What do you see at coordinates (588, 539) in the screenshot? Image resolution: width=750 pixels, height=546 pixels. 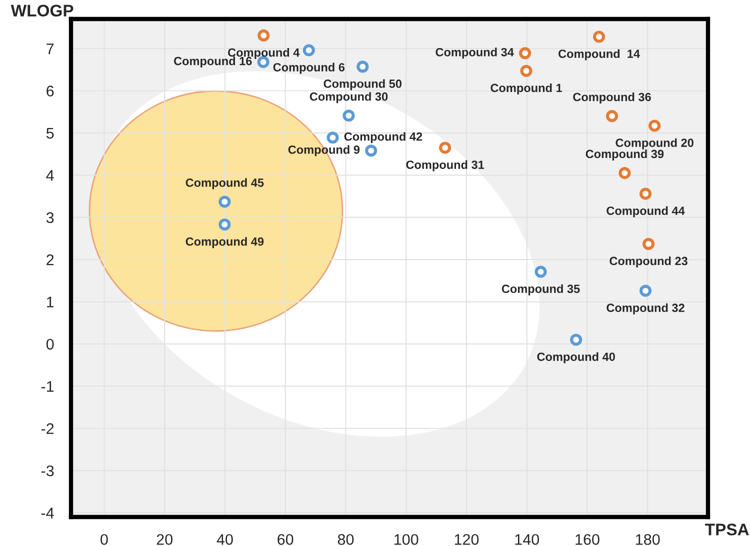 I see `x-tick-label: 160` at bounding box center [588, 539].